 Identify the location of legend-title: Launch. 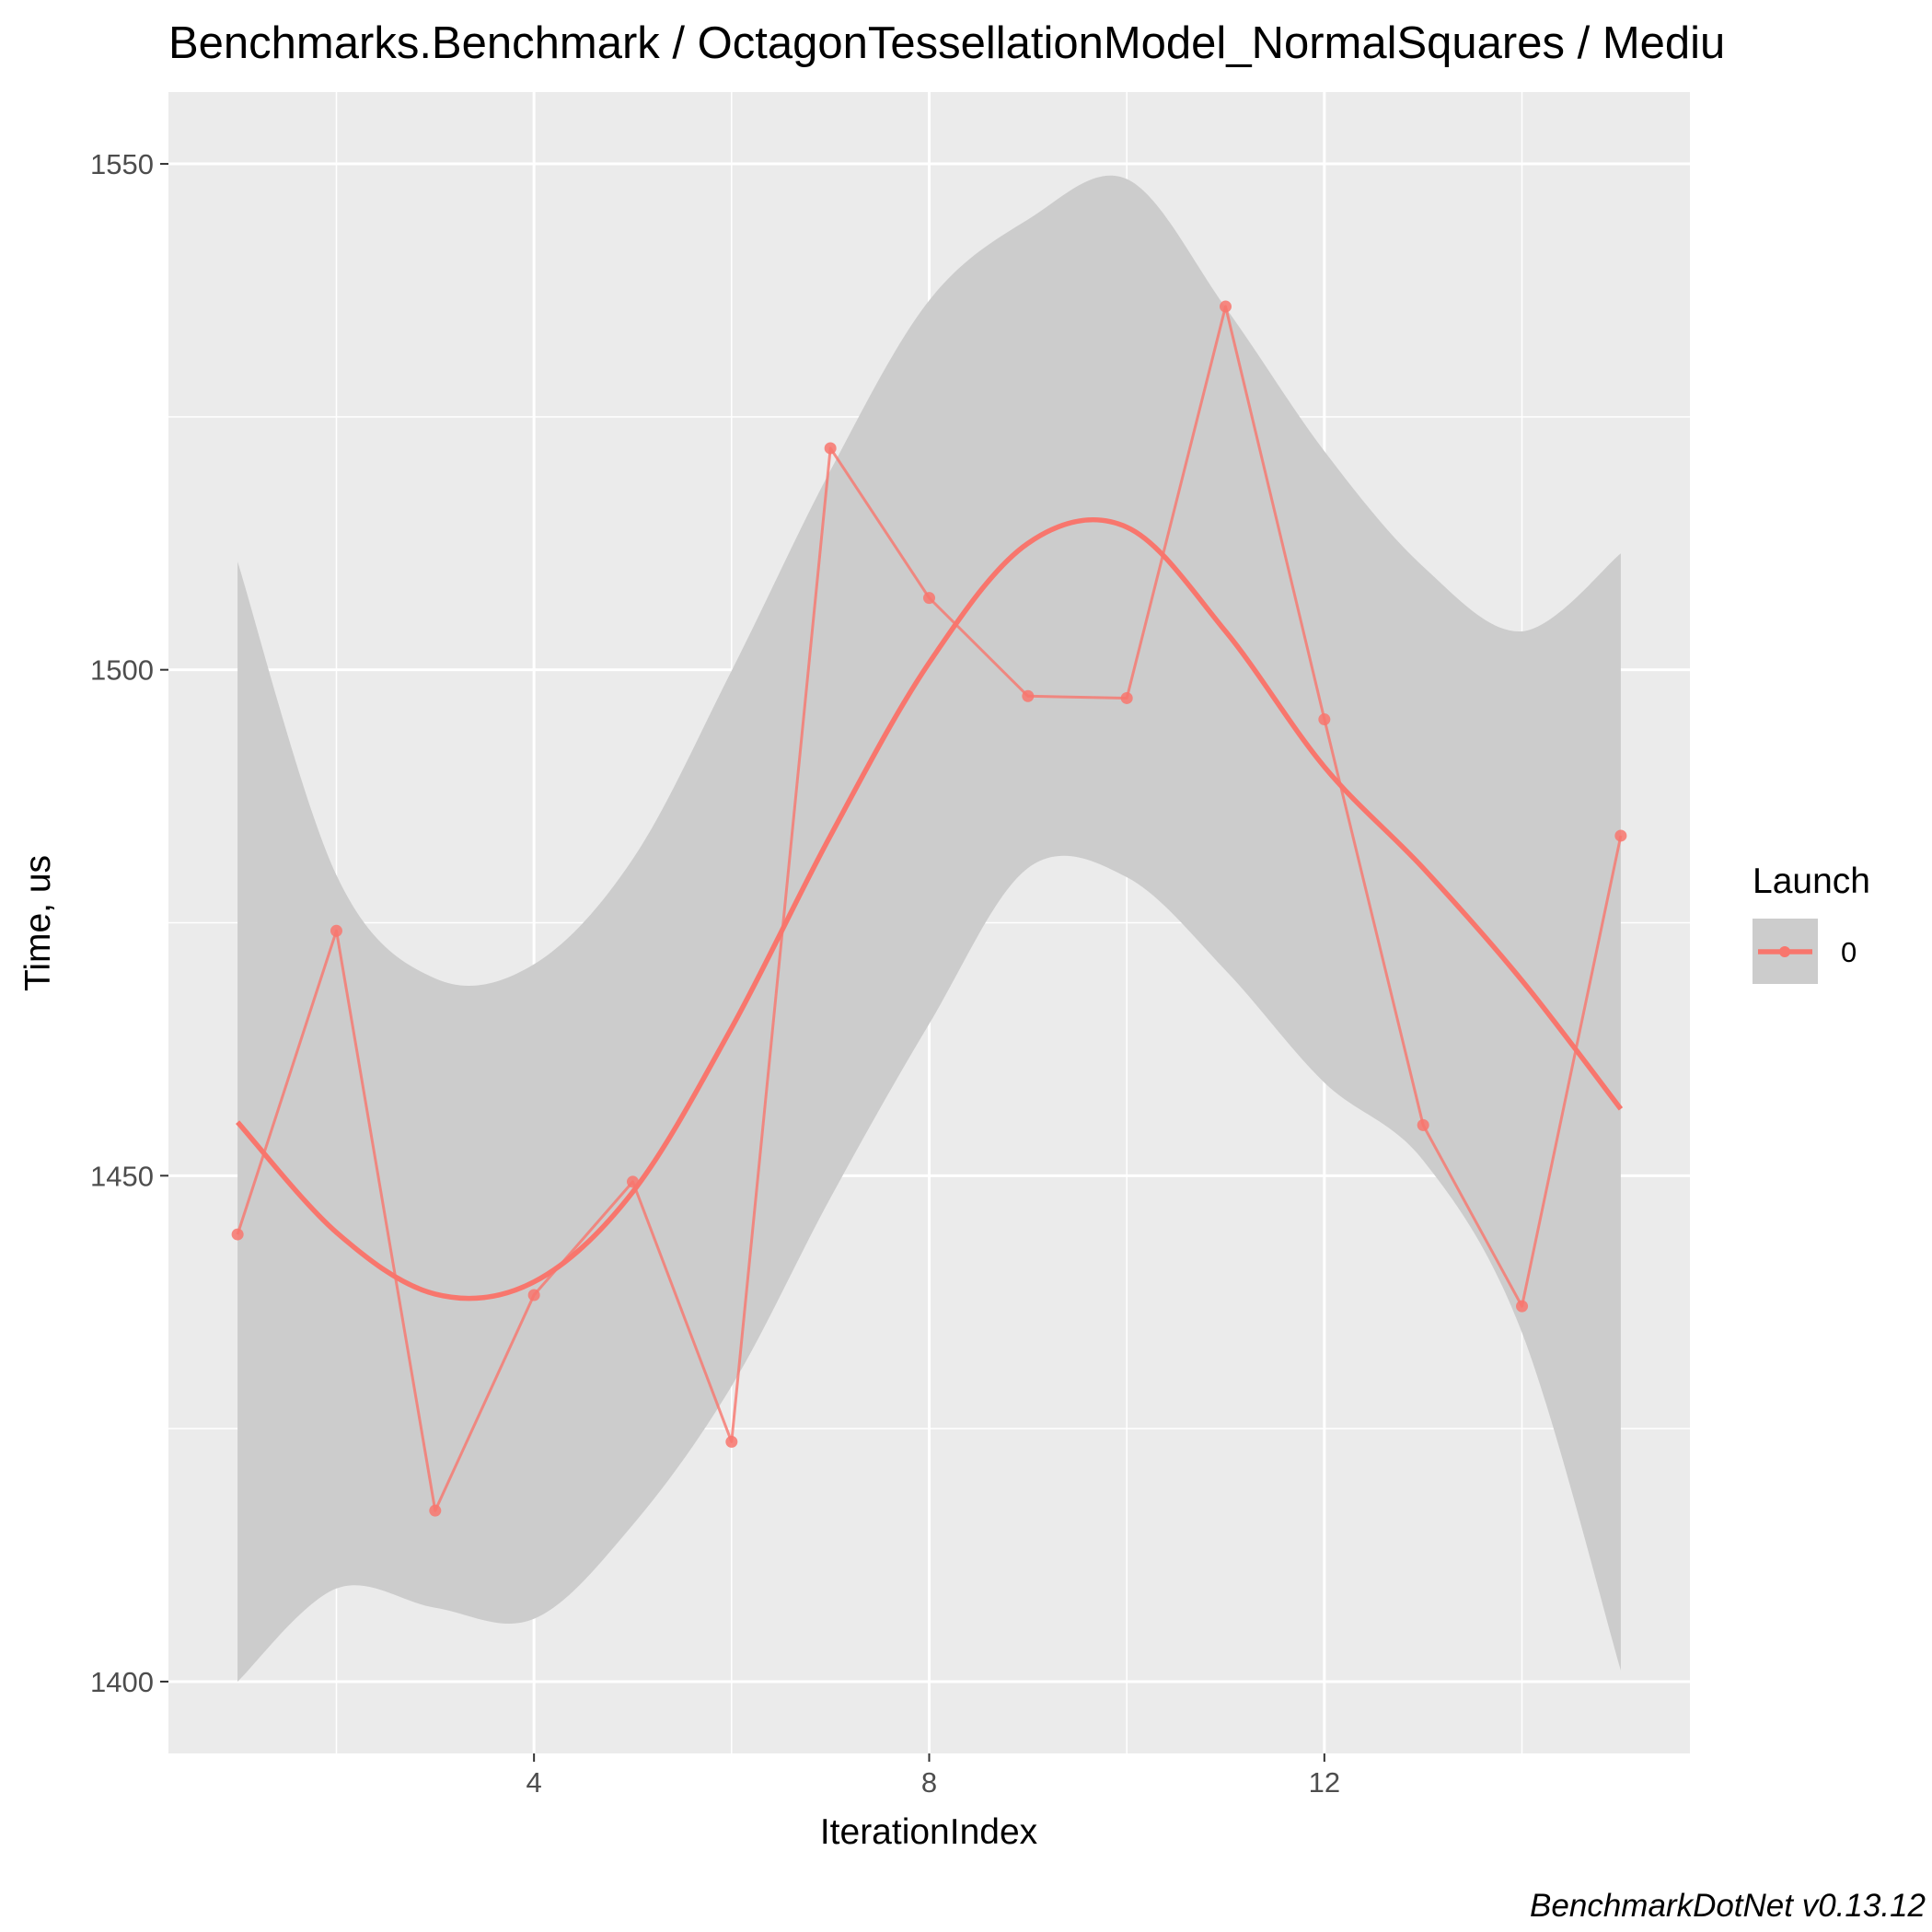
(1812, 882).